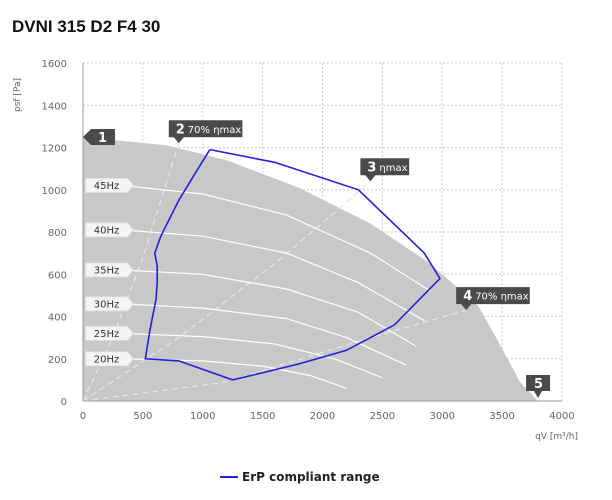 The width and height of the screenshot is (612, 500). I want to click on x-tick-label: 3500, so click(501, 416).